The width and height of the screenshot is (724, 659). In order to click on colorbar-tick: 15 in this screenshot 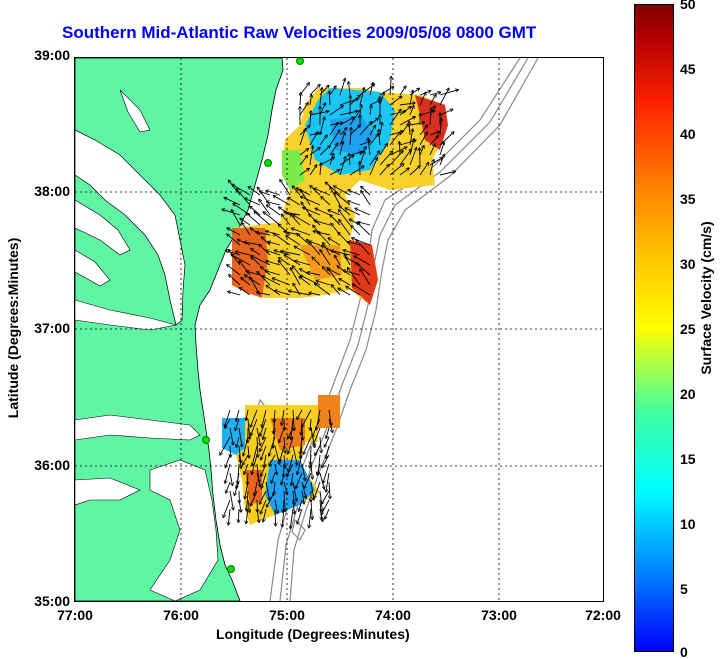, I will do `click(688, 459)`.